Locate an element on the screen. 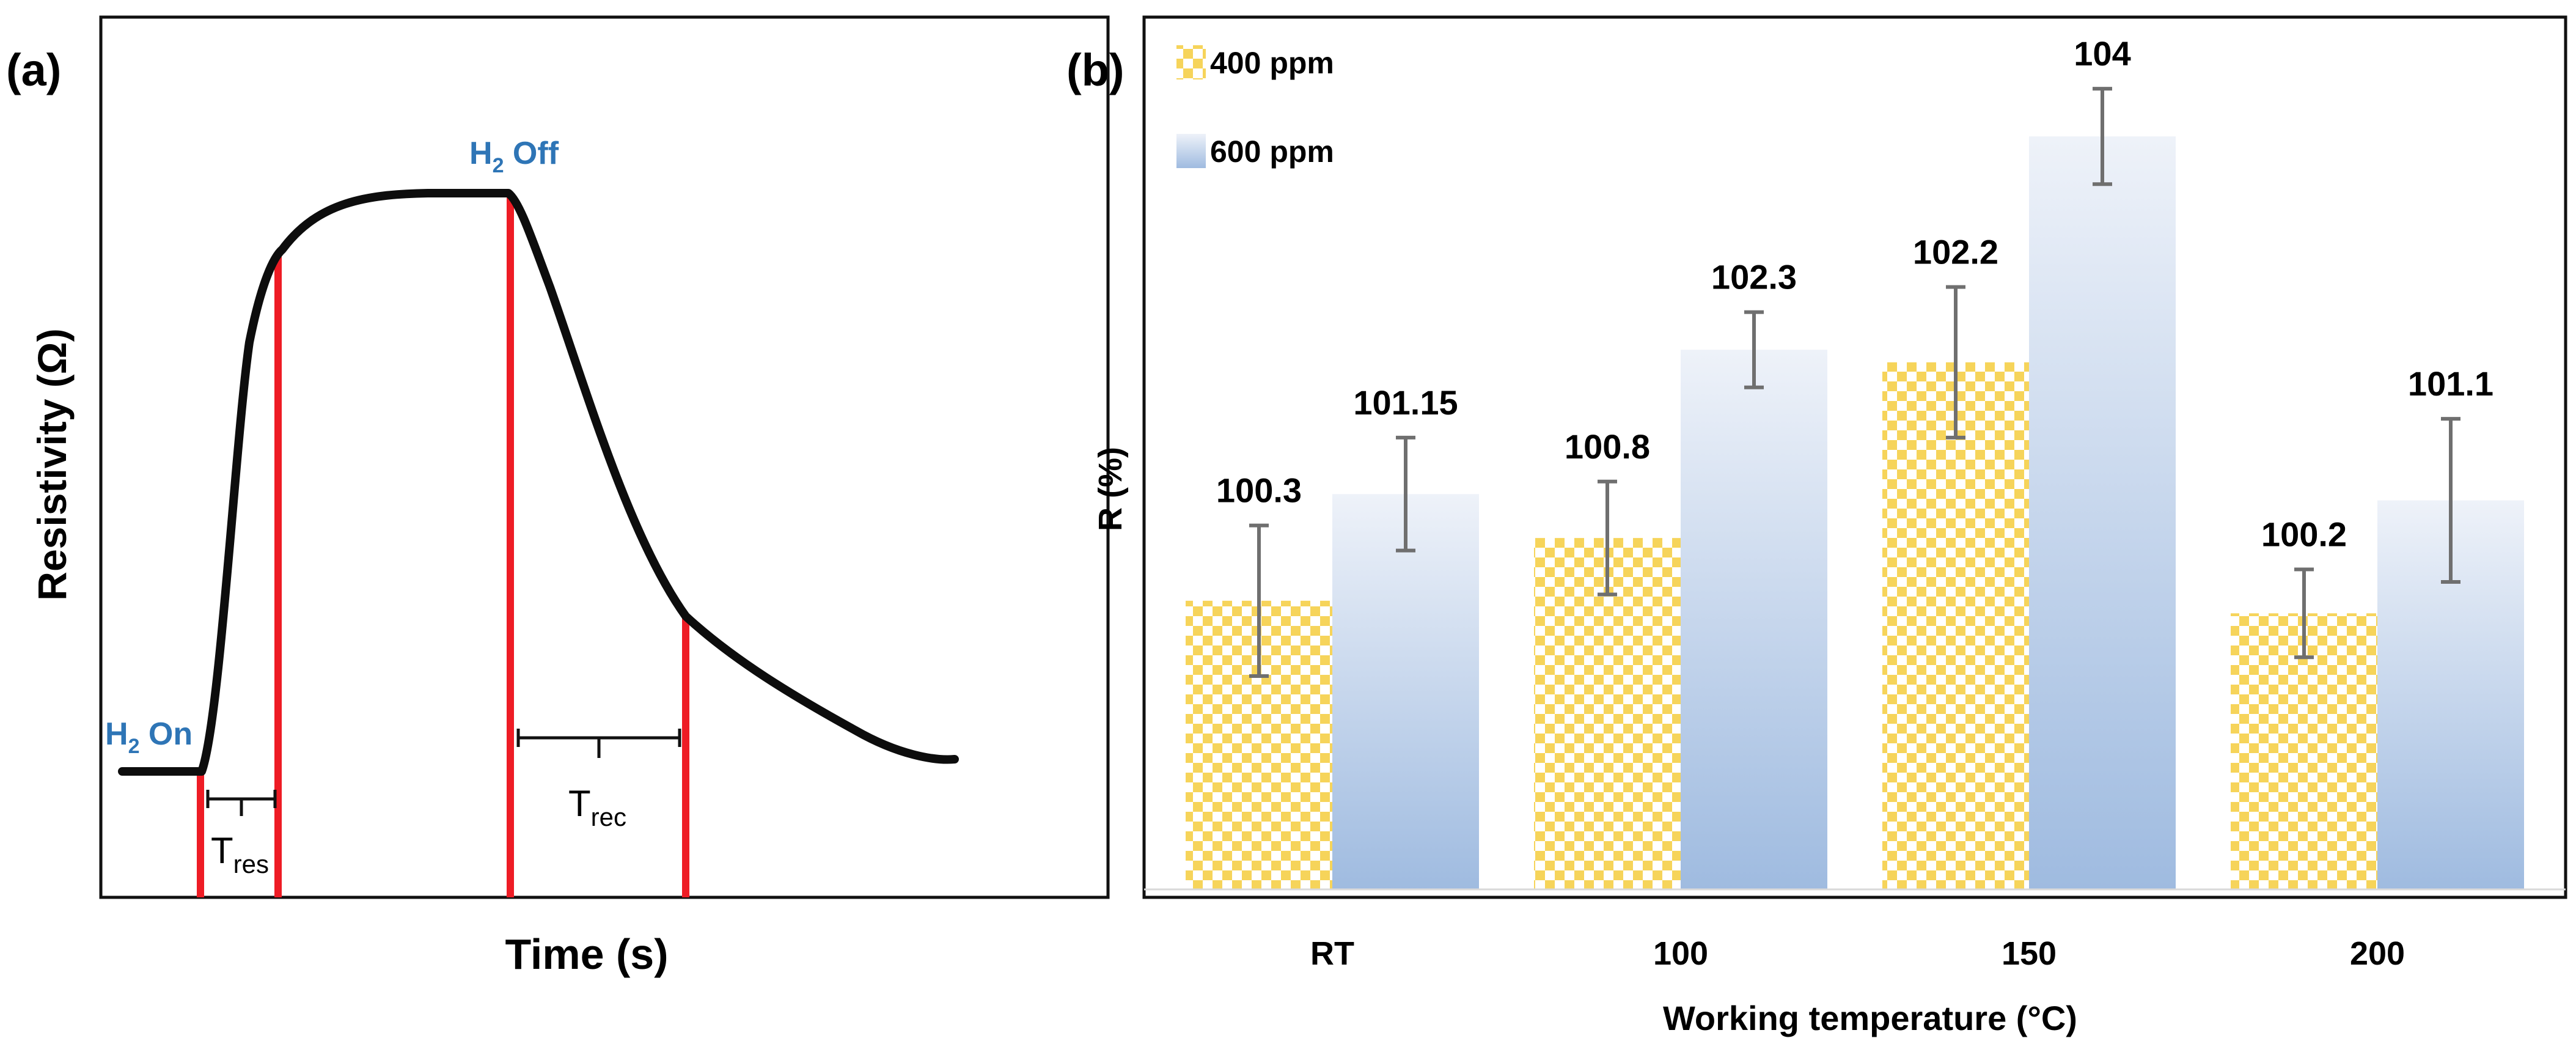 Image resolution: width=2576 pixels, height=1063 pixels. panel-a-xlabel: Time (s) is located at coordinates (586, 954).